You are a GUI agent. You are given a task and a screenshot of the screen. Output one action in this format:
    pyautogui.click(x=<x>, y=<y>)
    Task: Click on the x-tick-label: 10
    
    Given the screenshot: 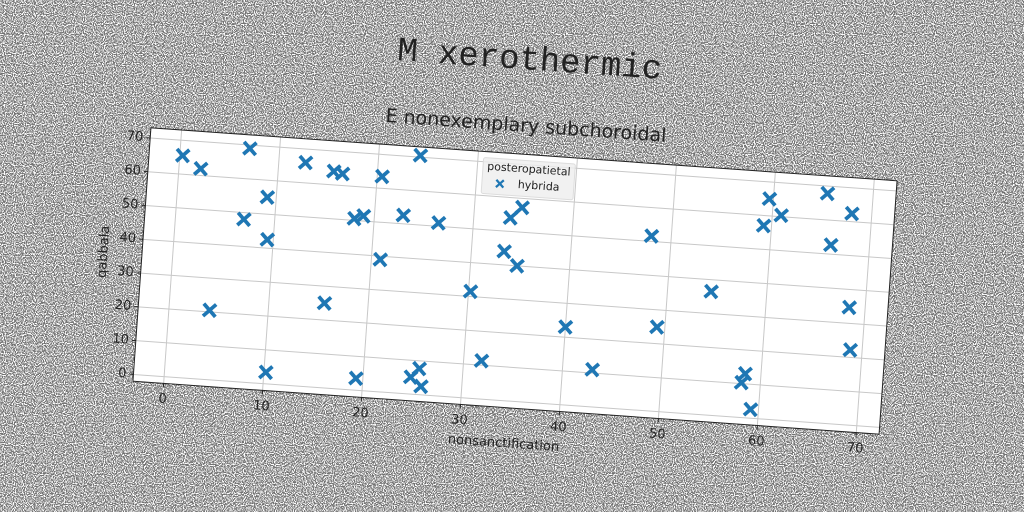 What is the action you would take?
    pyautogui.click(x=262, y=406)
    